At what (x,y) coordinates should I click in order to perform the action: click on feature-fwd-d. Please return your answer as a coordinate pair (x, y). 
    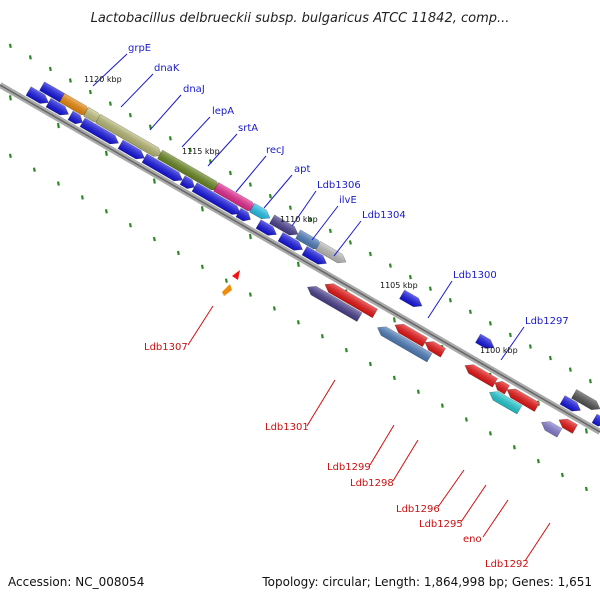
    Looking at the image, I should click on (100, 132).